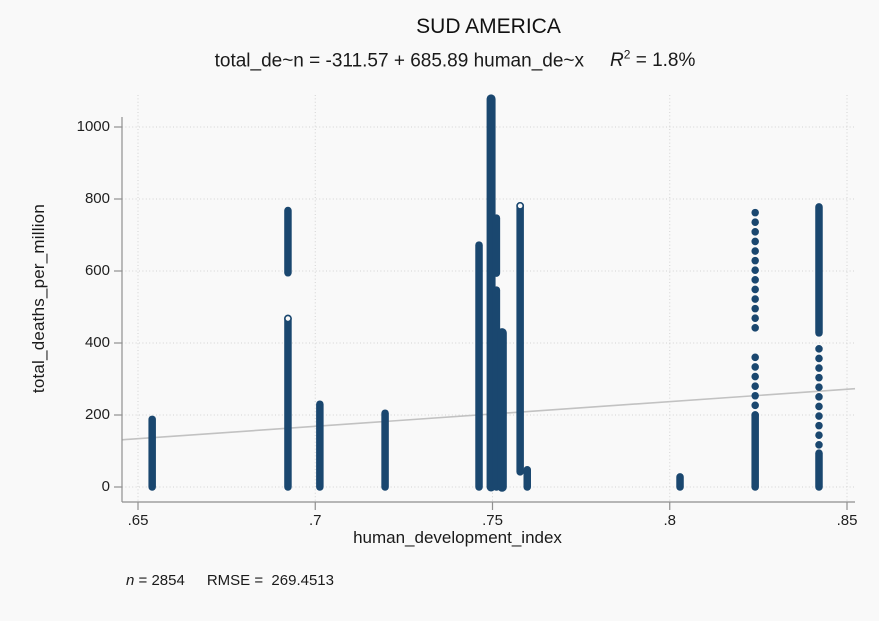  I want to click on x-axis-title: human_development_index, so click(457, 537).